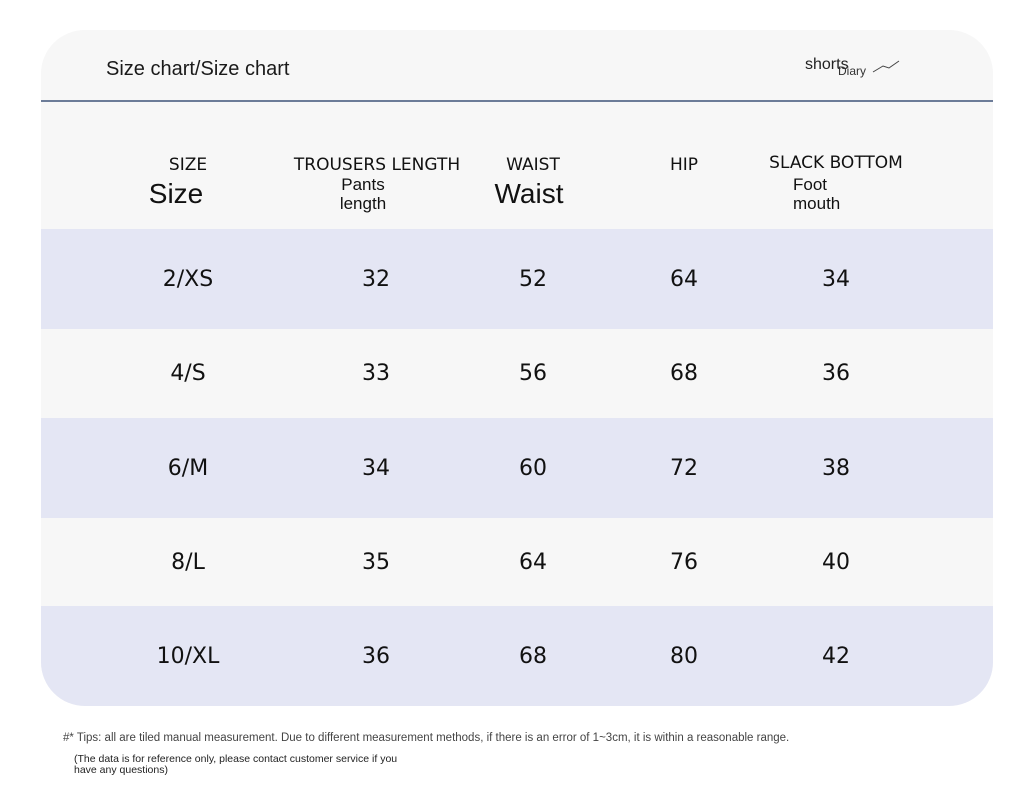  I want to click on cell-trousers-length: 34, so click(376, 468).